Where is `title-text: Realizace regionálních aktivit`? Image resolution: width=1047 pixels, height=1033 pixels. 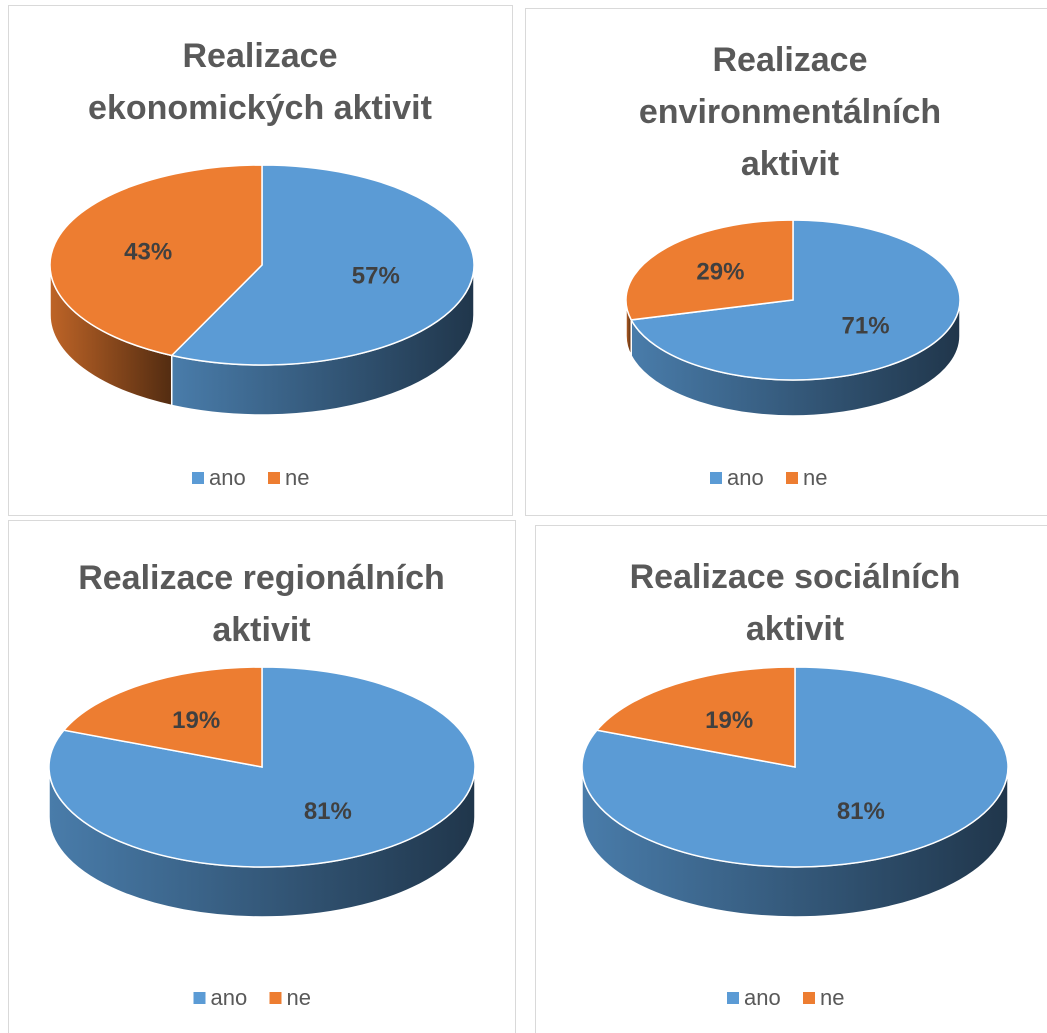
title-text: Realizace regionálních aktivit is located at coordinates (261, 604).